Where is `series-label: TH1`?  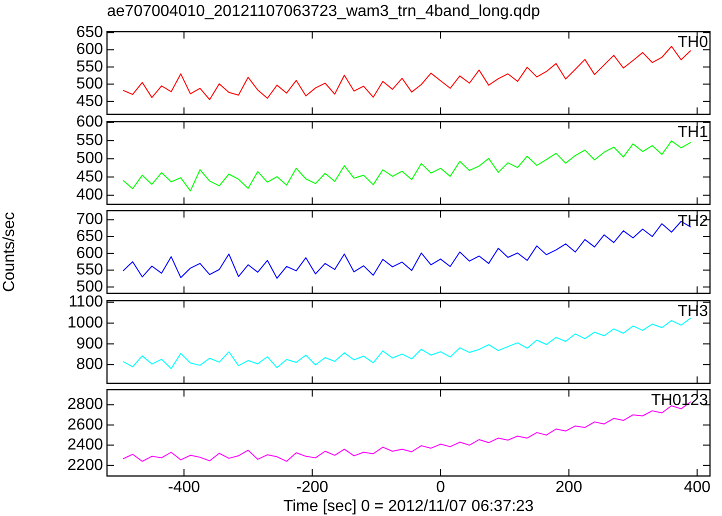
series-label: TH1 is located at coordinates (693, 132).